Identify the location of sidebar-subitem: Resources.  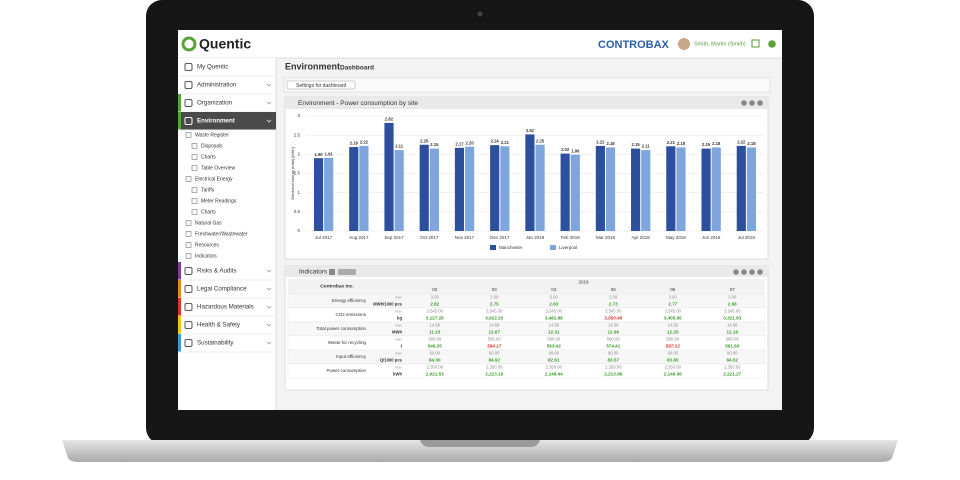
(207, 245).